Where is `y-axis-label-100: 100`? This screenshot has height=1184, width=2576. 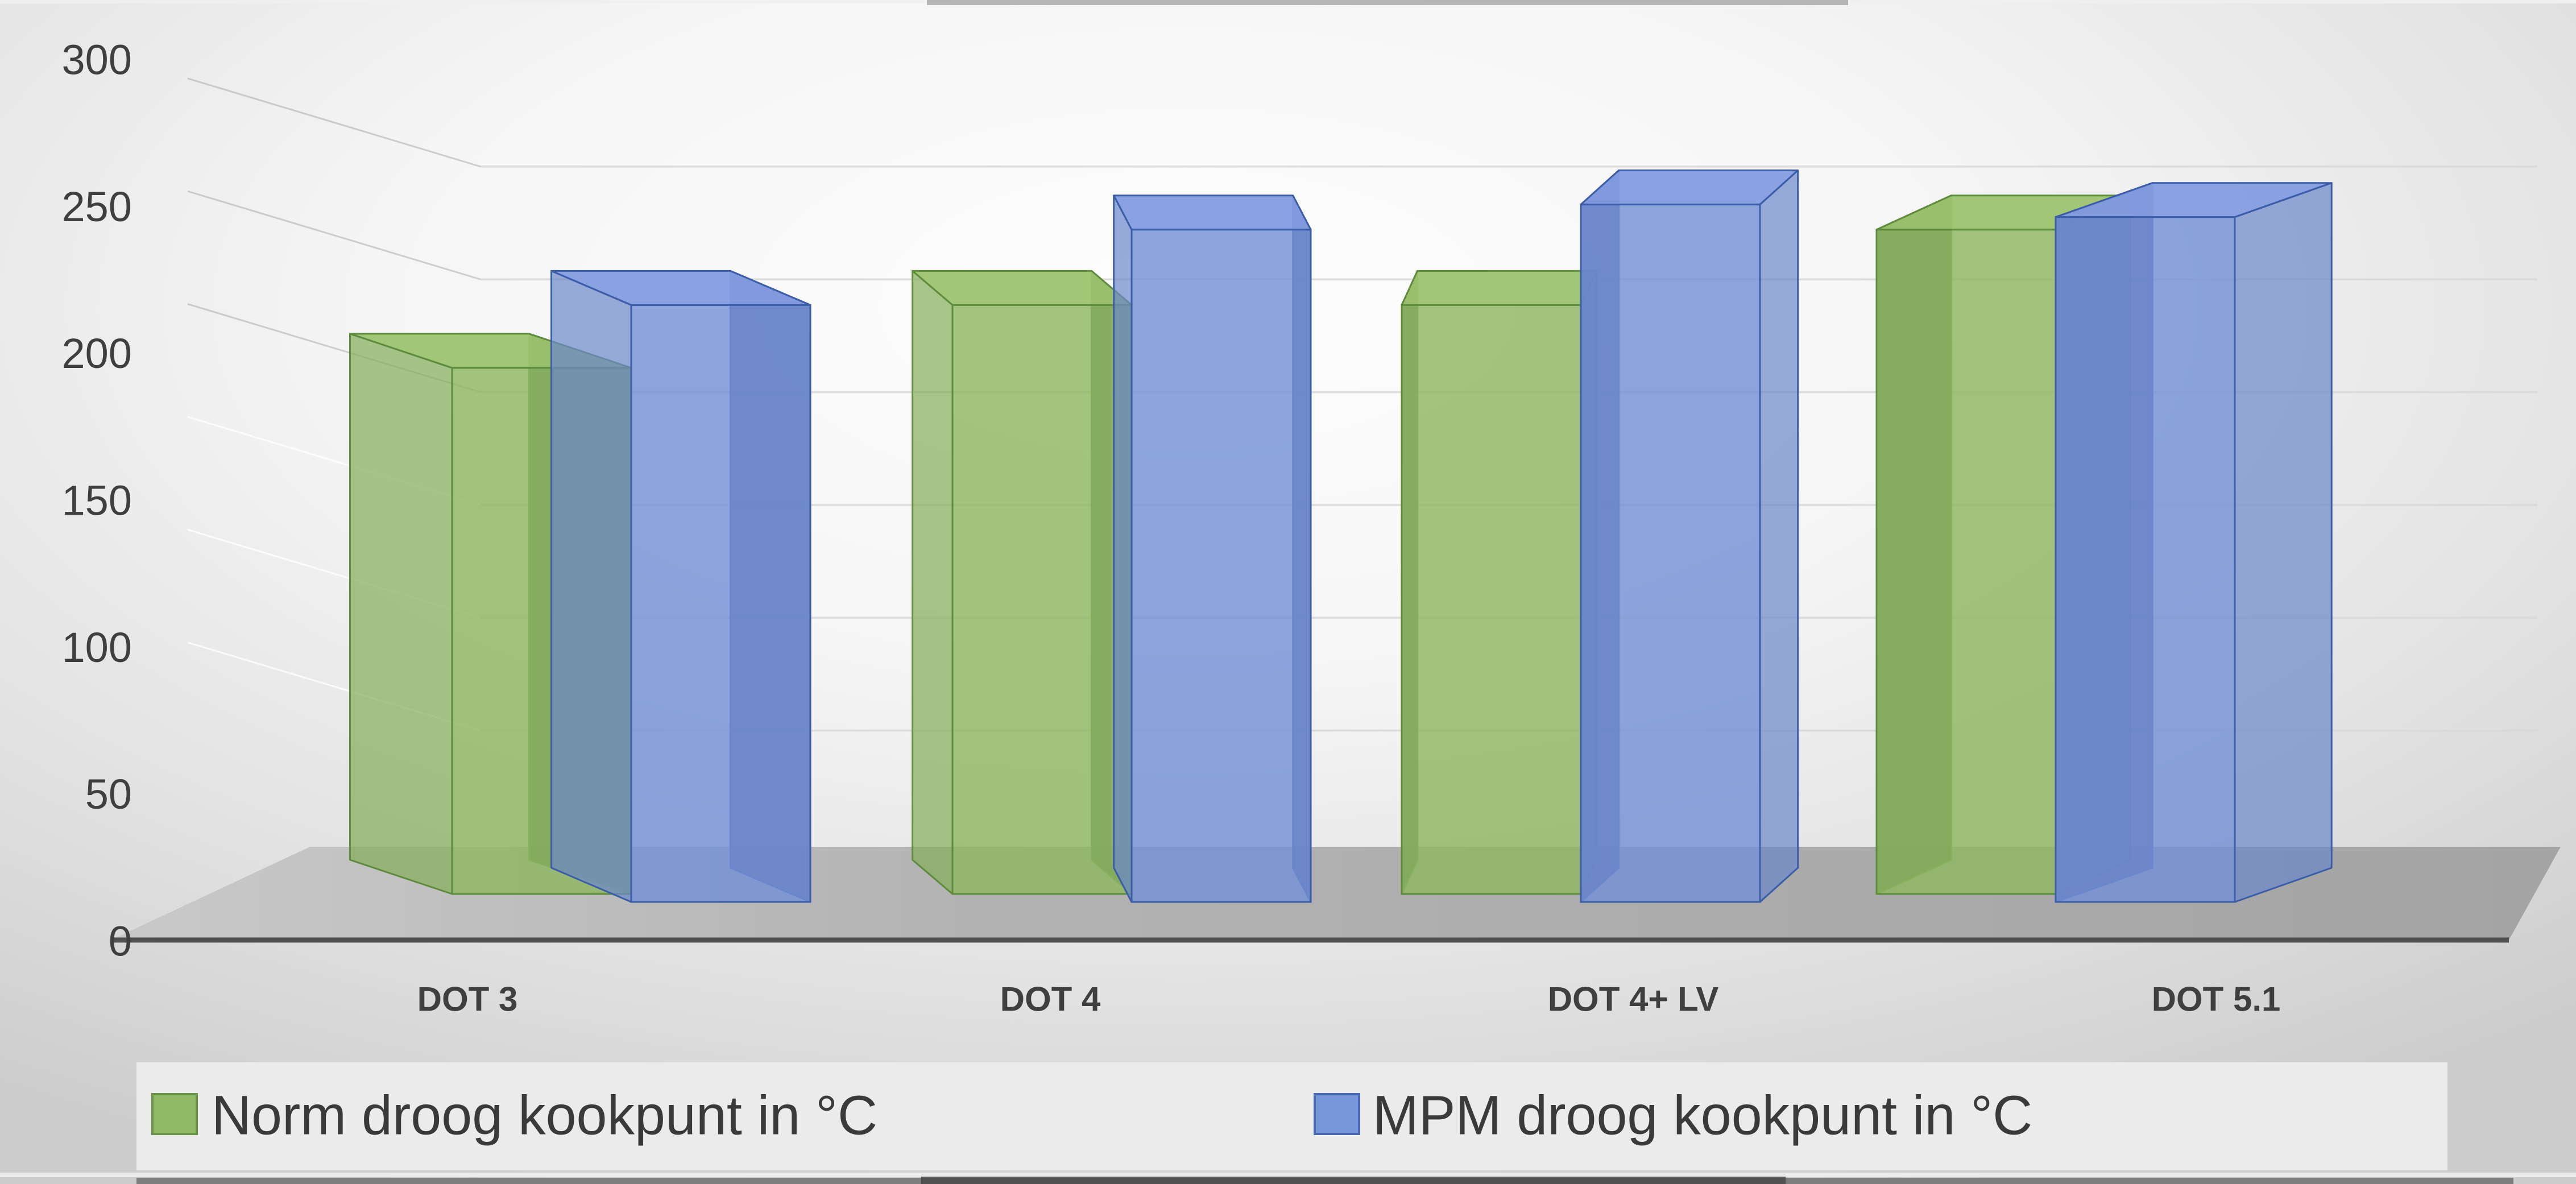
y-axis-label-100: 100 is located at coordinates (97, 647).